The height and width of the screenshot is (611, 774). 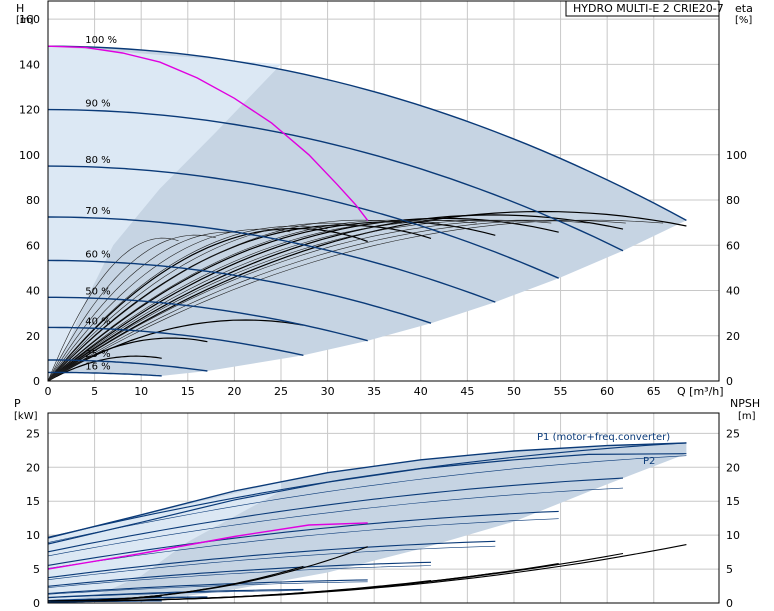 I want to click on head-tick-label: 20, so click(x=33, y=336).